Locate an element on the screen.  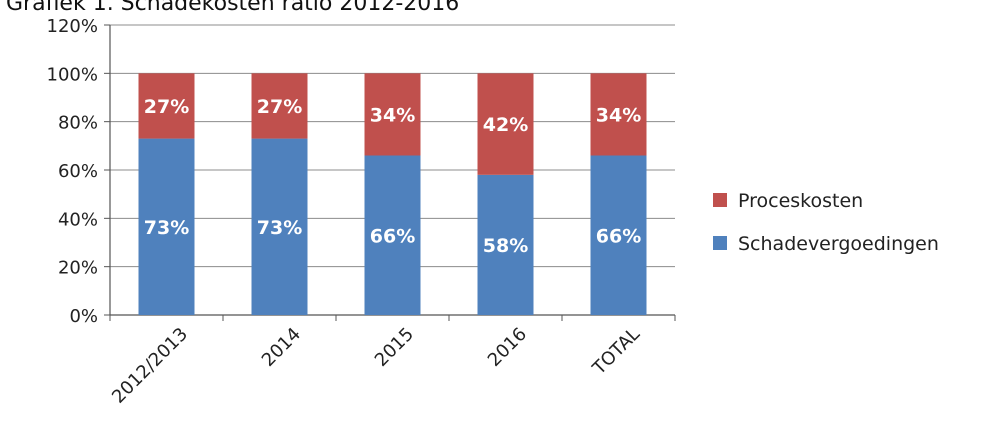
data-label: 42% is located at coordinates (505, 125).